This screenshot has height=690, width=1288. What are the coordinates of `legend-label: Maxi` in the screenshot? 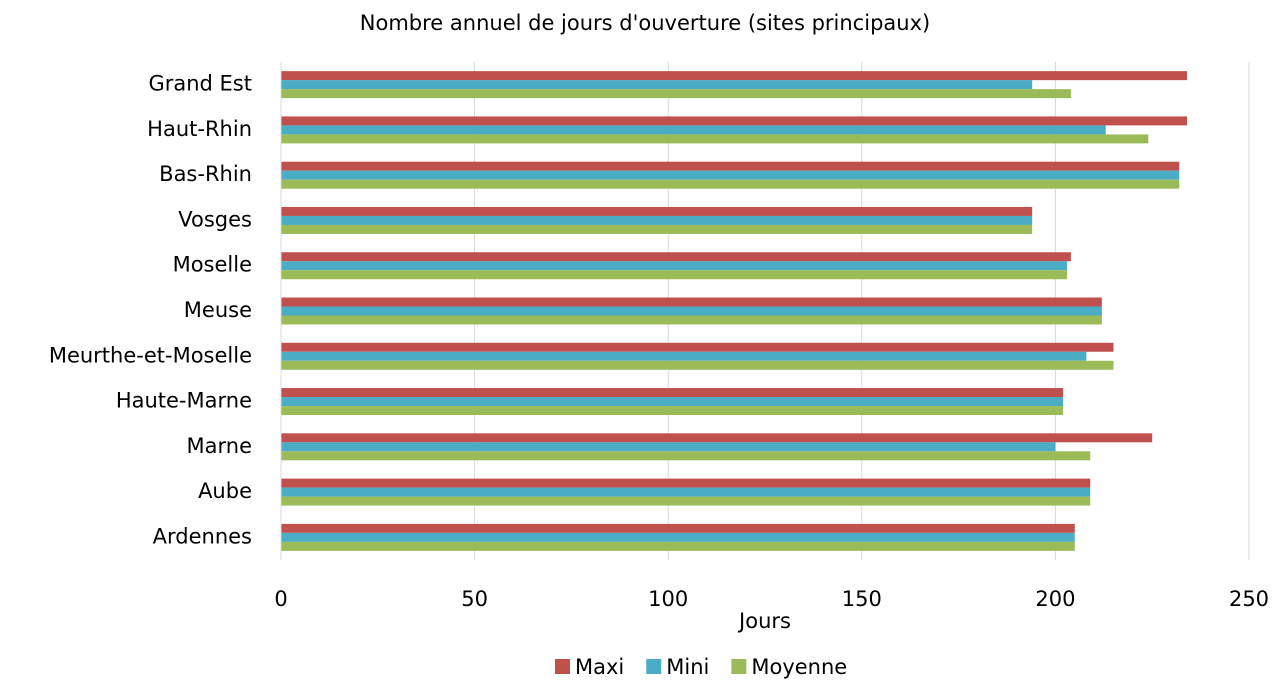 It's located at (599, 667).